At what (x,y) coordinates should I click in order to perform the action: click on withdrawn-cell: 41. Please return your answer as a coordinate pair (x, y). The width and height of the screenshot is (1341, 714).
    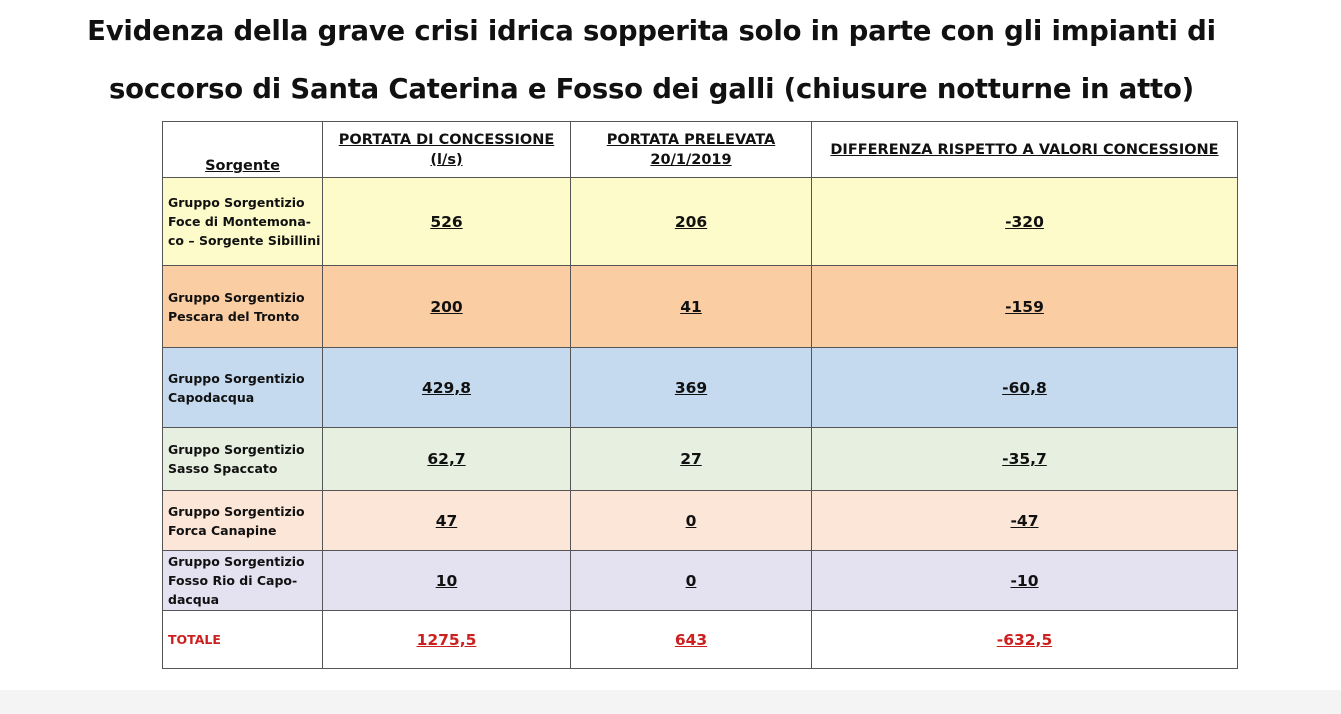
    Looking at the image, I should click on (691, 306).